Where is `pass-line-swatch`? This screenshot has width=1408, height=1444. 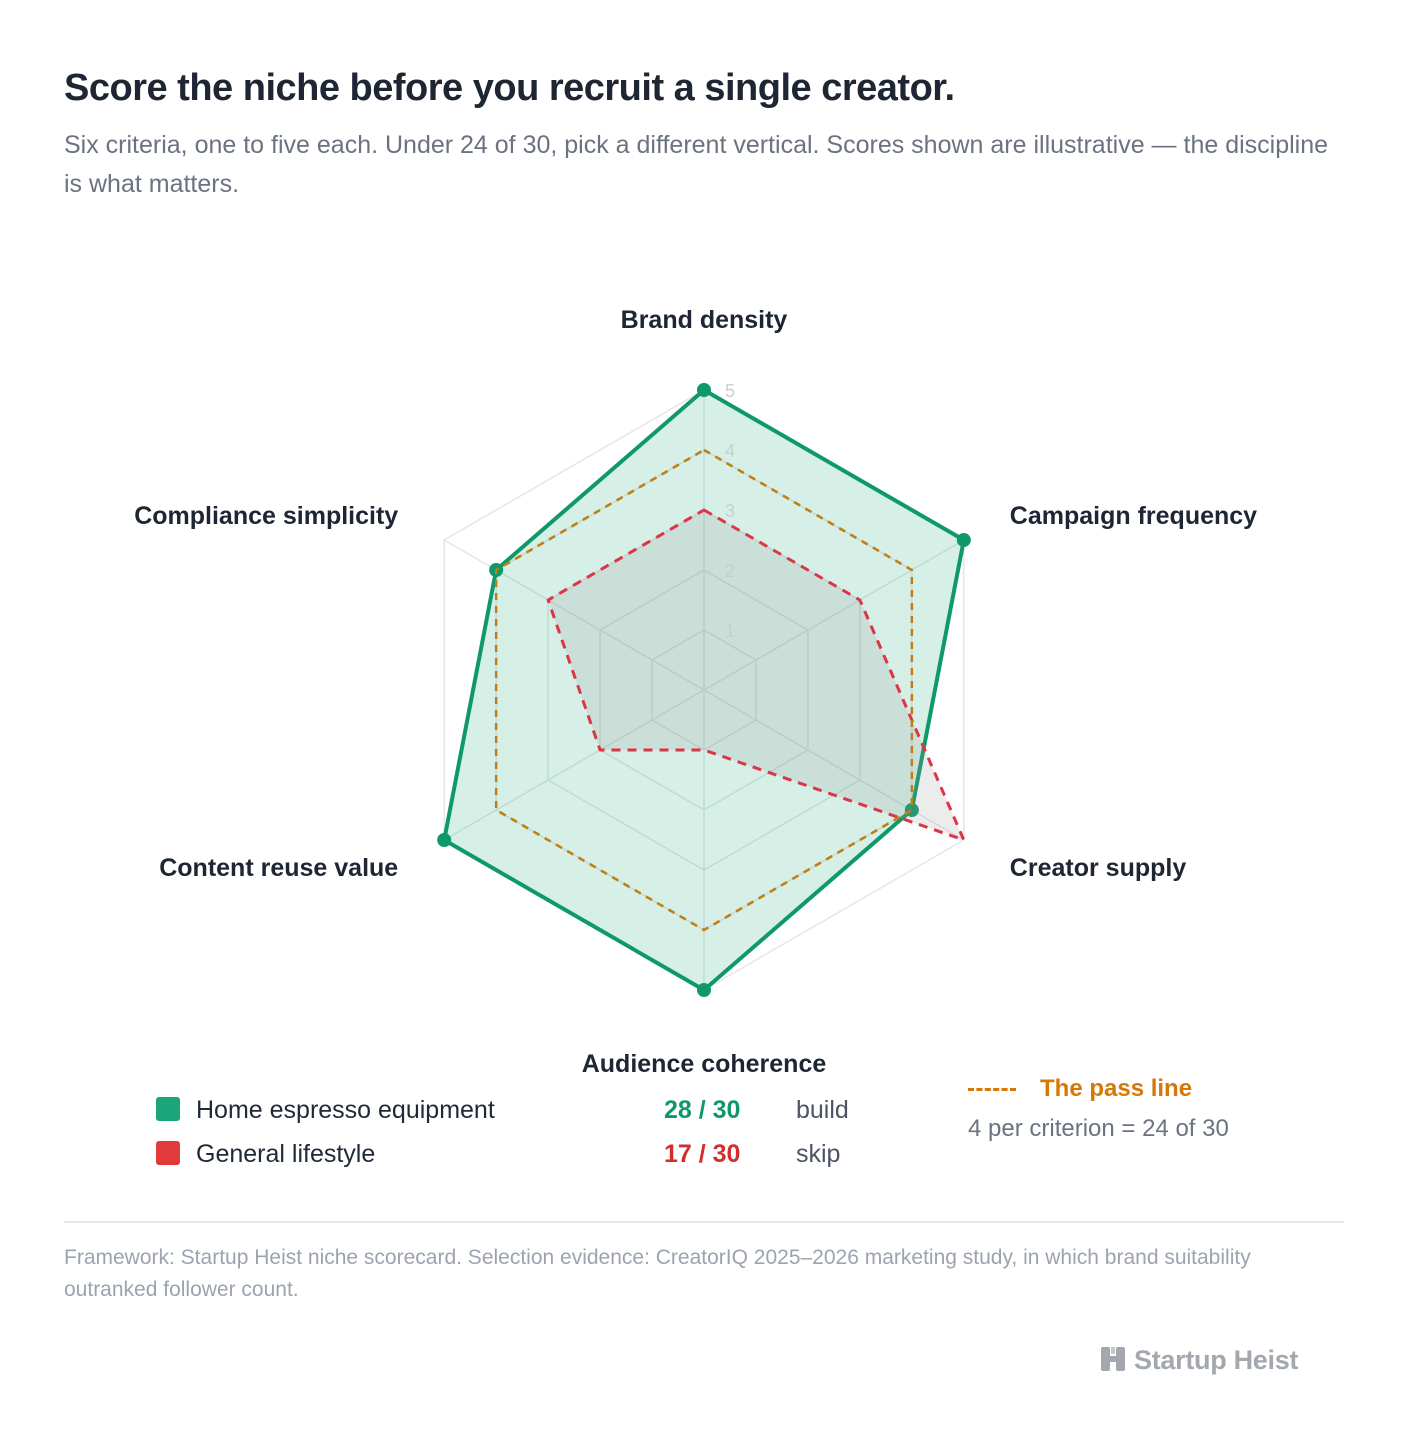
pass-line-swatch is located at coordinates (992, 1089).